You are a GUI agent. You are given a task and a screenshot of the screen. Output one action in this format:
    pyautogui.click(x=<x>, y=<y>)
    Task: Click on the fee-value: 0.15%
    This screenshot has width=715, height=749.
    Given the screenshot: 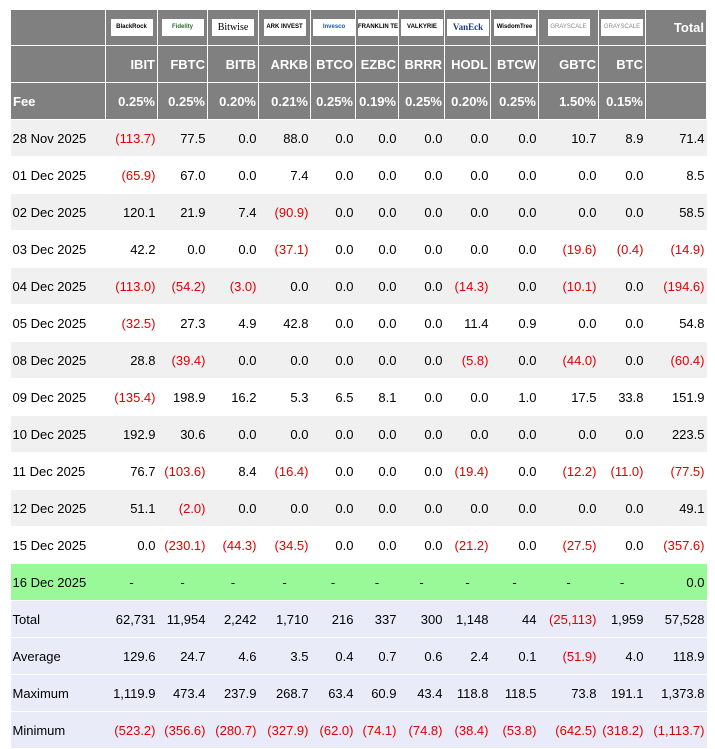 What is the action you would take?
    pyautogui.click(x=622, y=101)
    